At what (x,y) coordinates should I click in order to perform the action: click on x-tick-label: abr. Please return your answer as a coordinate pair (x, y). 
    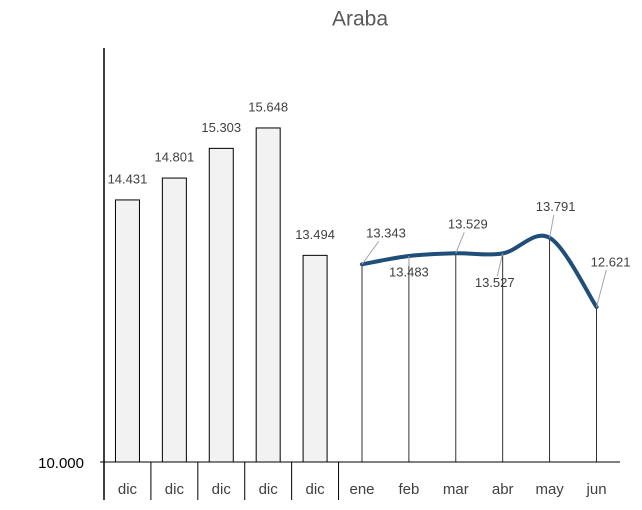
    Looking at the image, I should click on (503, 489).